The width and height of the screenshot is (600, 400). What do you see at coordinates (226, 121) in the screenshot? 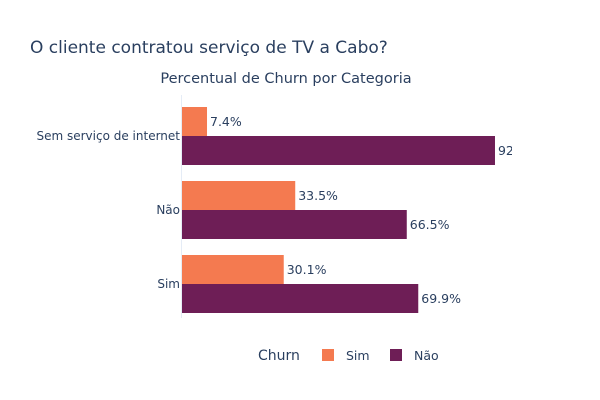
I see `data-label-sim-sem-servico-de-internet: 7.4%` at bounding box center [226, 121].